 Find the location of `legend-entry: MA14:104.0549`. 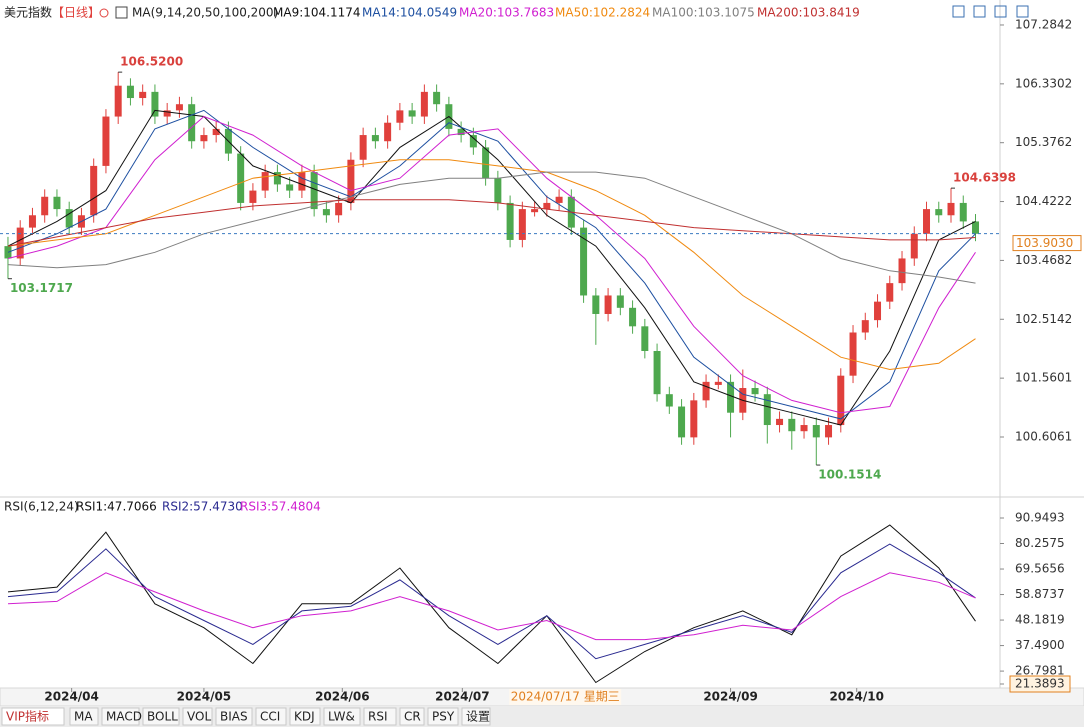

legend-entry: MA14:104.0549 is located at coordinates (409, 13).